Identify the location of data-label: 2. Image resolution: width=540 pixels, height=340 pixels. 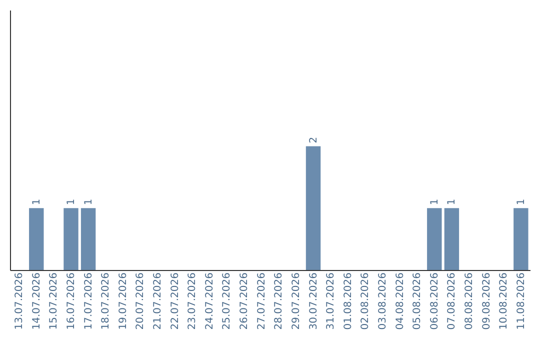
(314, 140).